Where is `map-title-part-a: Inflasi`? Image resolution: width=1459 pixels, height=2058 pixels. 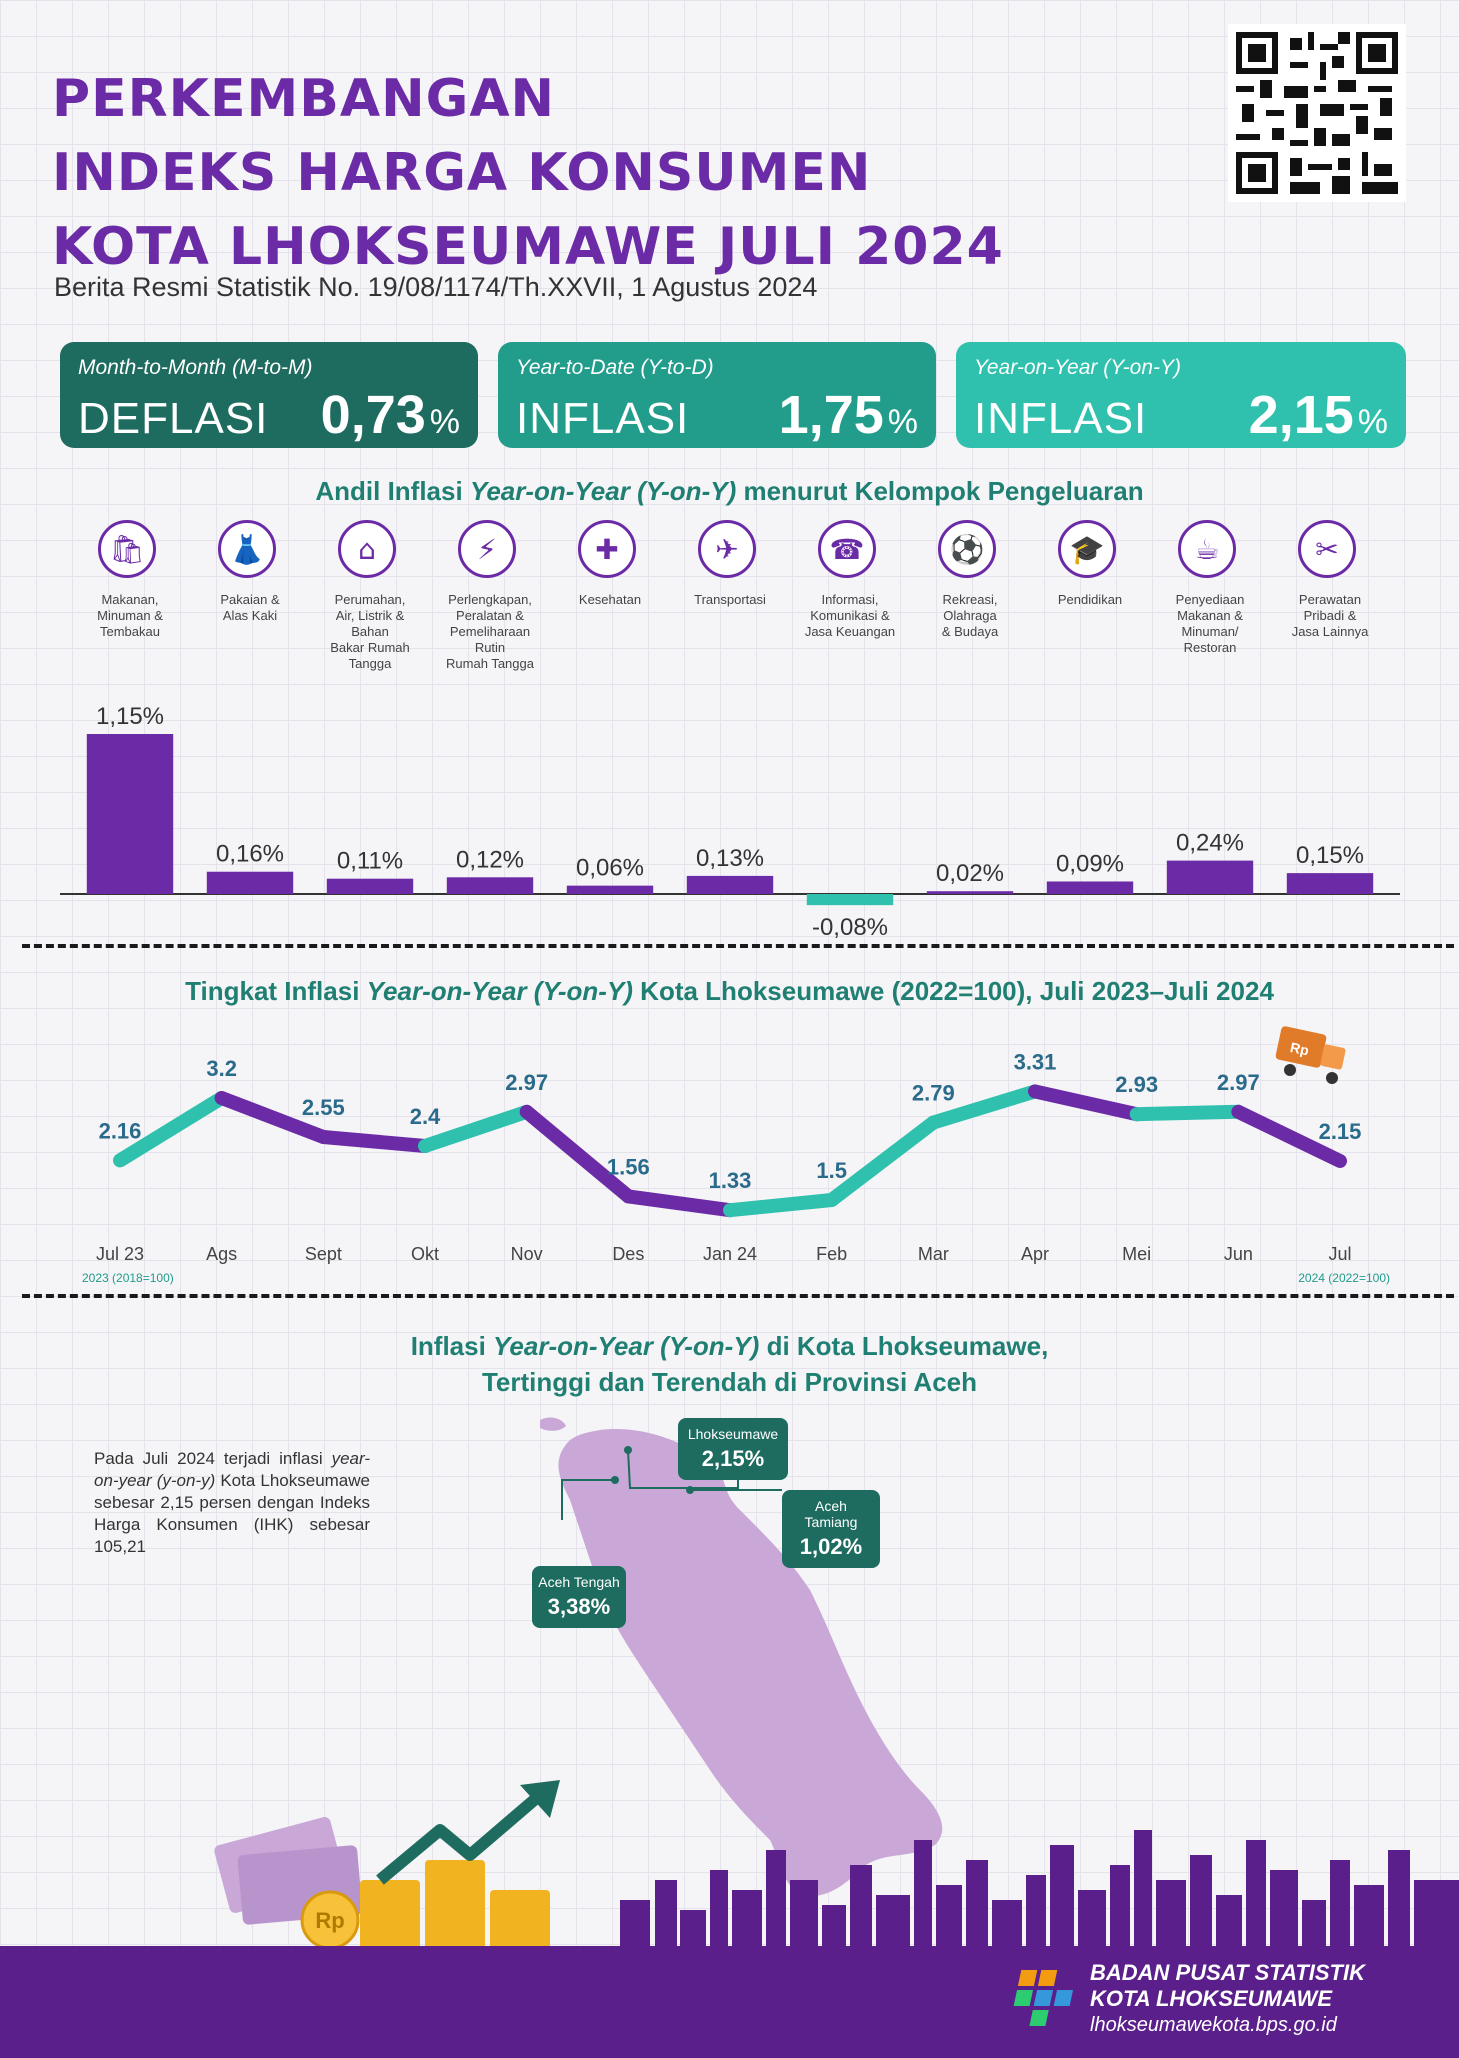
map-title-part-a: Inflasi is located at coordinates (452, 1346).